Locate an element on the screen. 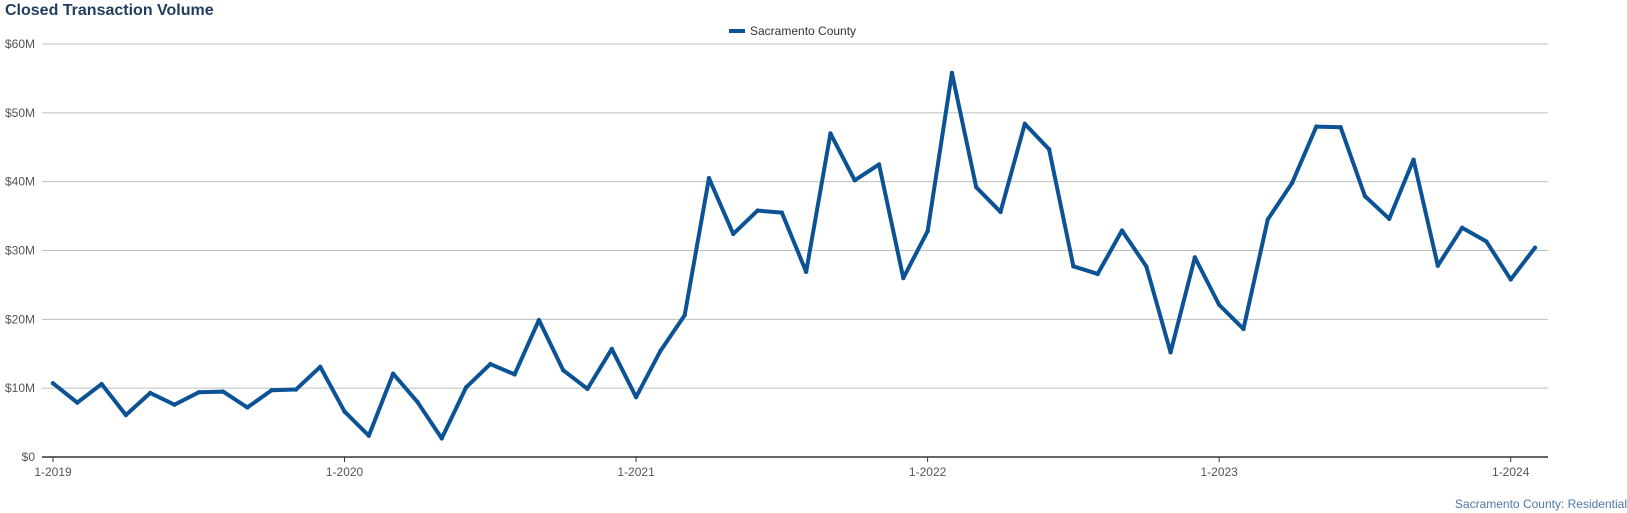 The width and height of the screenshot is (1627, 513). y-axis-ticks: $0 $10M $20M $30M $40M $50M $60M is located at coordinates (20, 250).